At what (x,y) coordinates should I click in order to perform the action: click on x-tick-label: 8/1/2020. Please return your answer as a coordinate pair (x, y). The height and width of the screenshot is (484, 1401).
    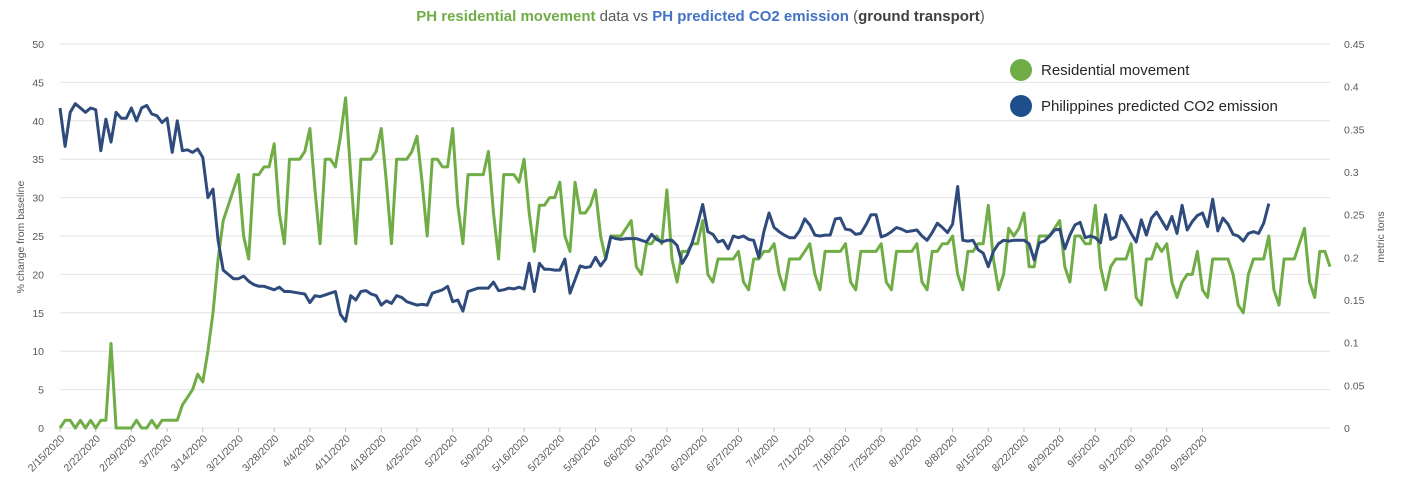
    Looking at the image, I should click on (905, 451).